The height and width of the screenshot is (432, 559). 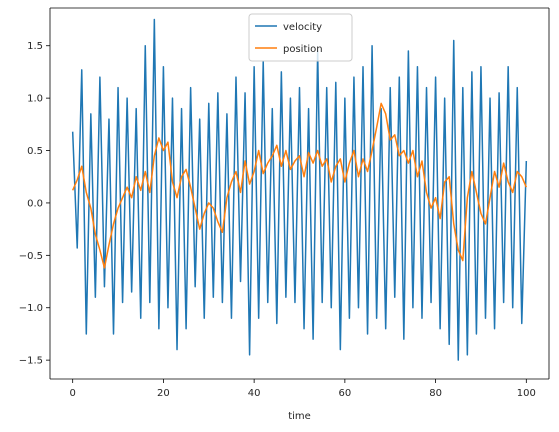 I want to click on y-tick-label: 1.0, so click(x=35, y=99).